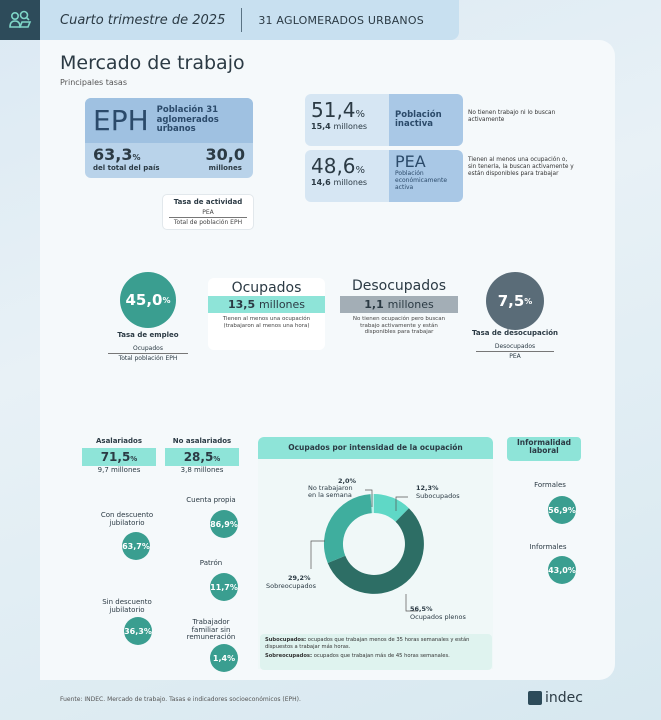 The image size is (661, 720). What do you see at coordinates (347, 481) in the screenshot?
I see `label-no-trabajaron-pct: 2,0%` at bounding box center [347, 481].